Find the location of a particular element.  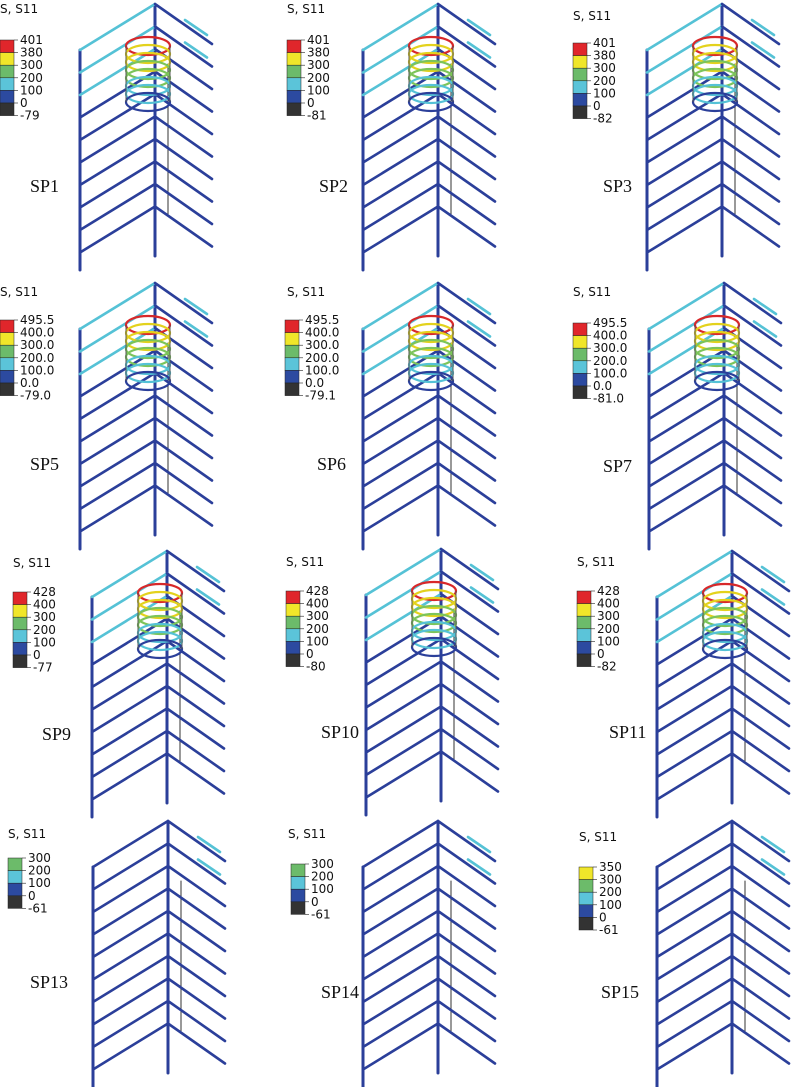

legend-value: -79.0 is located at coordinates (35, 396).